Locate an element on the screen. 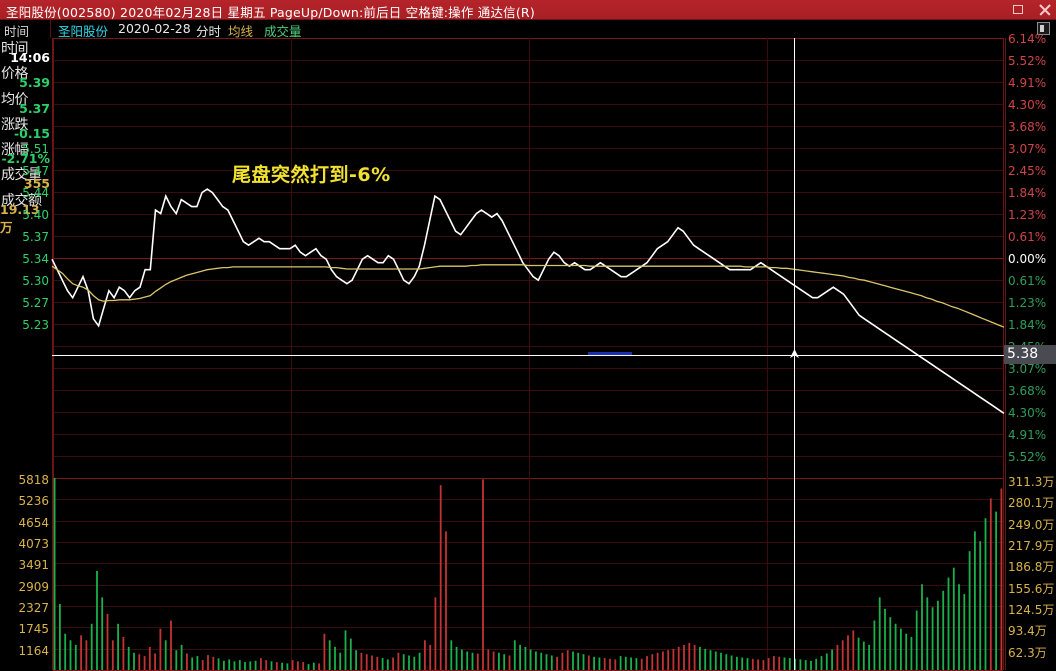 This screenshot has height=671, width=1056. info-label: 涨幅 is located at coordinates (15, 150).